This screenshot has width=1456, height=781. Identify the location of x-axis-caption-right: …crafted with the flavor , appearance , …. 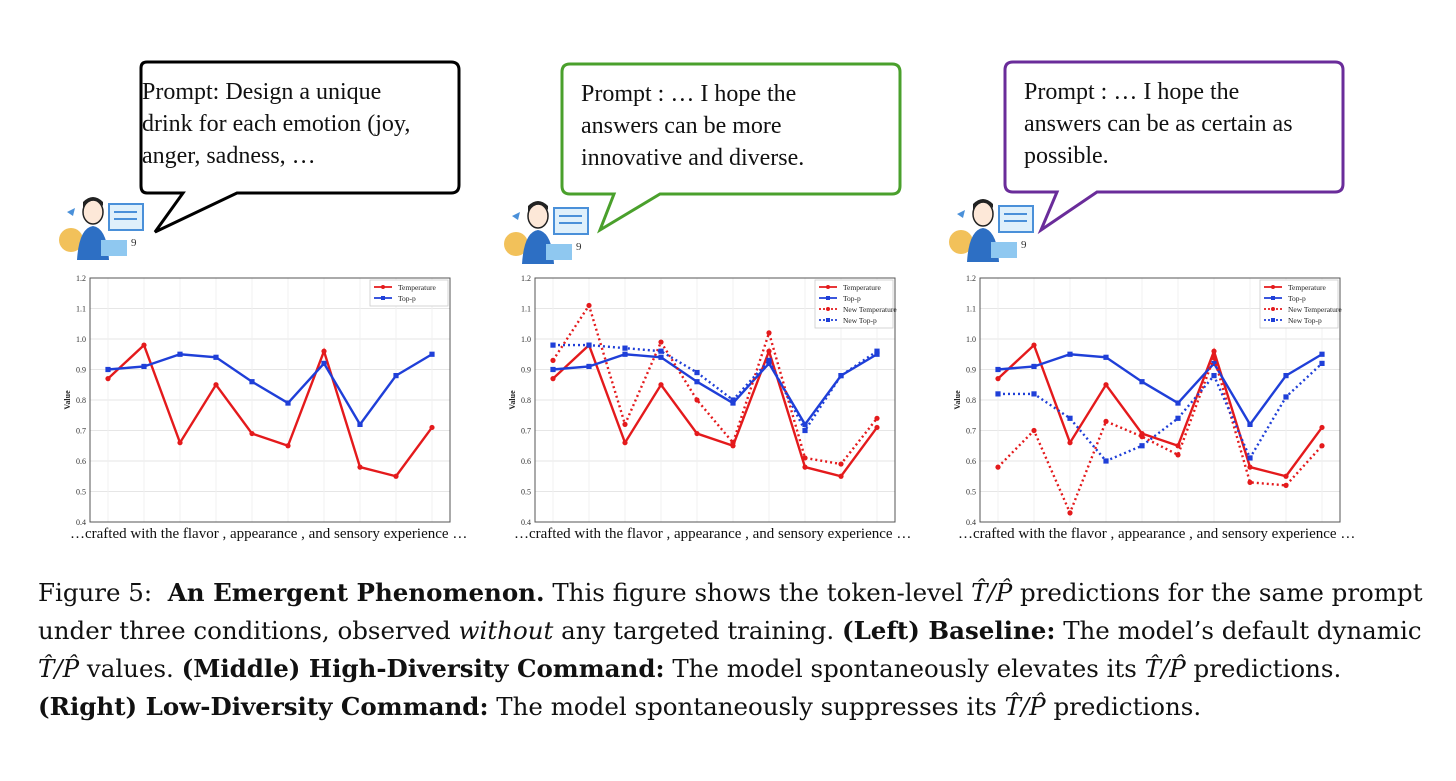
(1157, 534).